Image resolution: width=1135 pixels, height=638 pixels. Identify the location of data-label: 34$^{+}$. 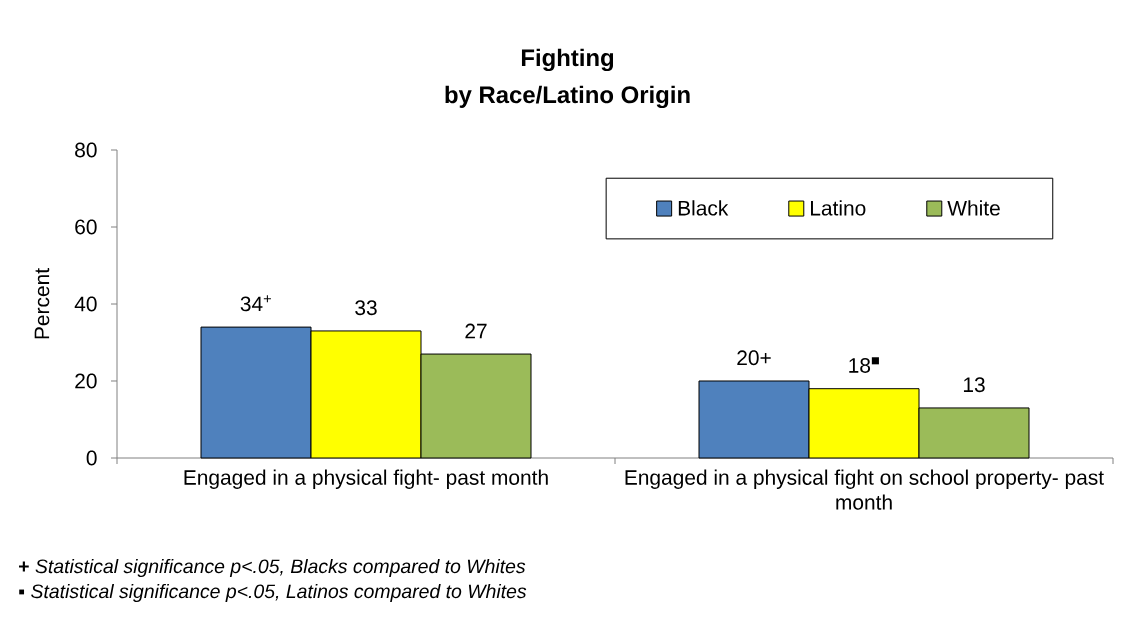
(255, 303).